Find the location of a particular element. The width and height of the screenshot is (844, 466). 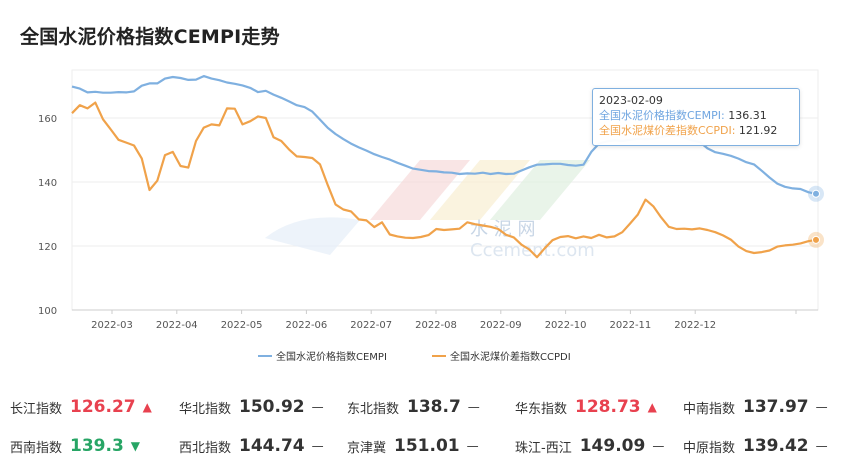

region-index-item: 西北指数 144.74 — is located at coordinates (251, 446).